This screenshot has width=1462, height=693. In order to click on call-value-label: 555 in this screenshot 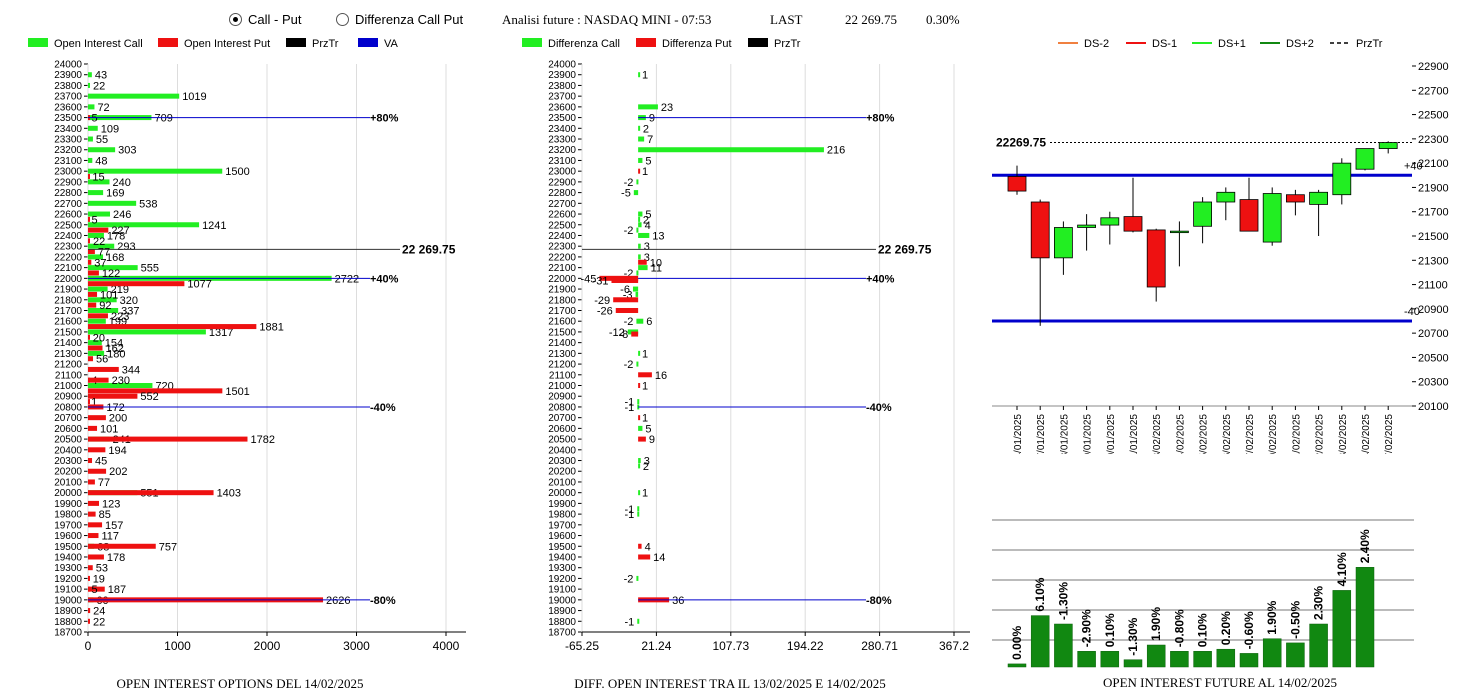, I will do `click(150, 269)`.